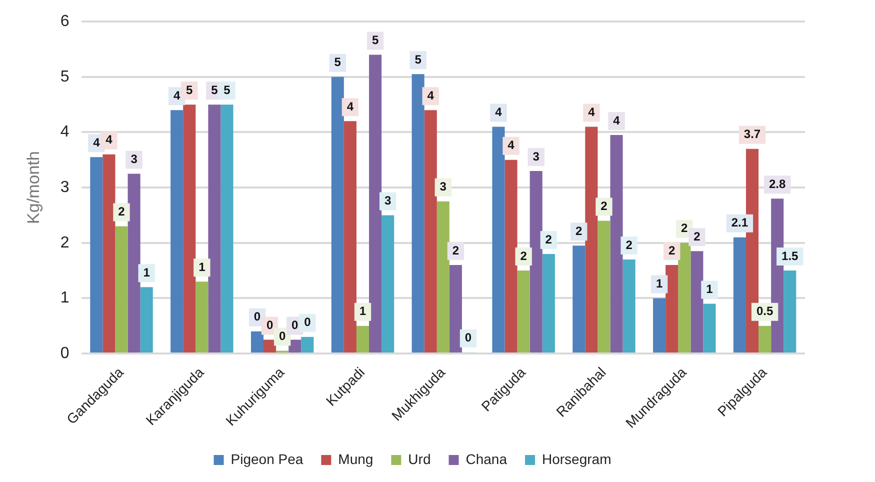 This screenshot has width=875, height=482. I want to click on y-axis-title: Kg/month, so click(33, 187).